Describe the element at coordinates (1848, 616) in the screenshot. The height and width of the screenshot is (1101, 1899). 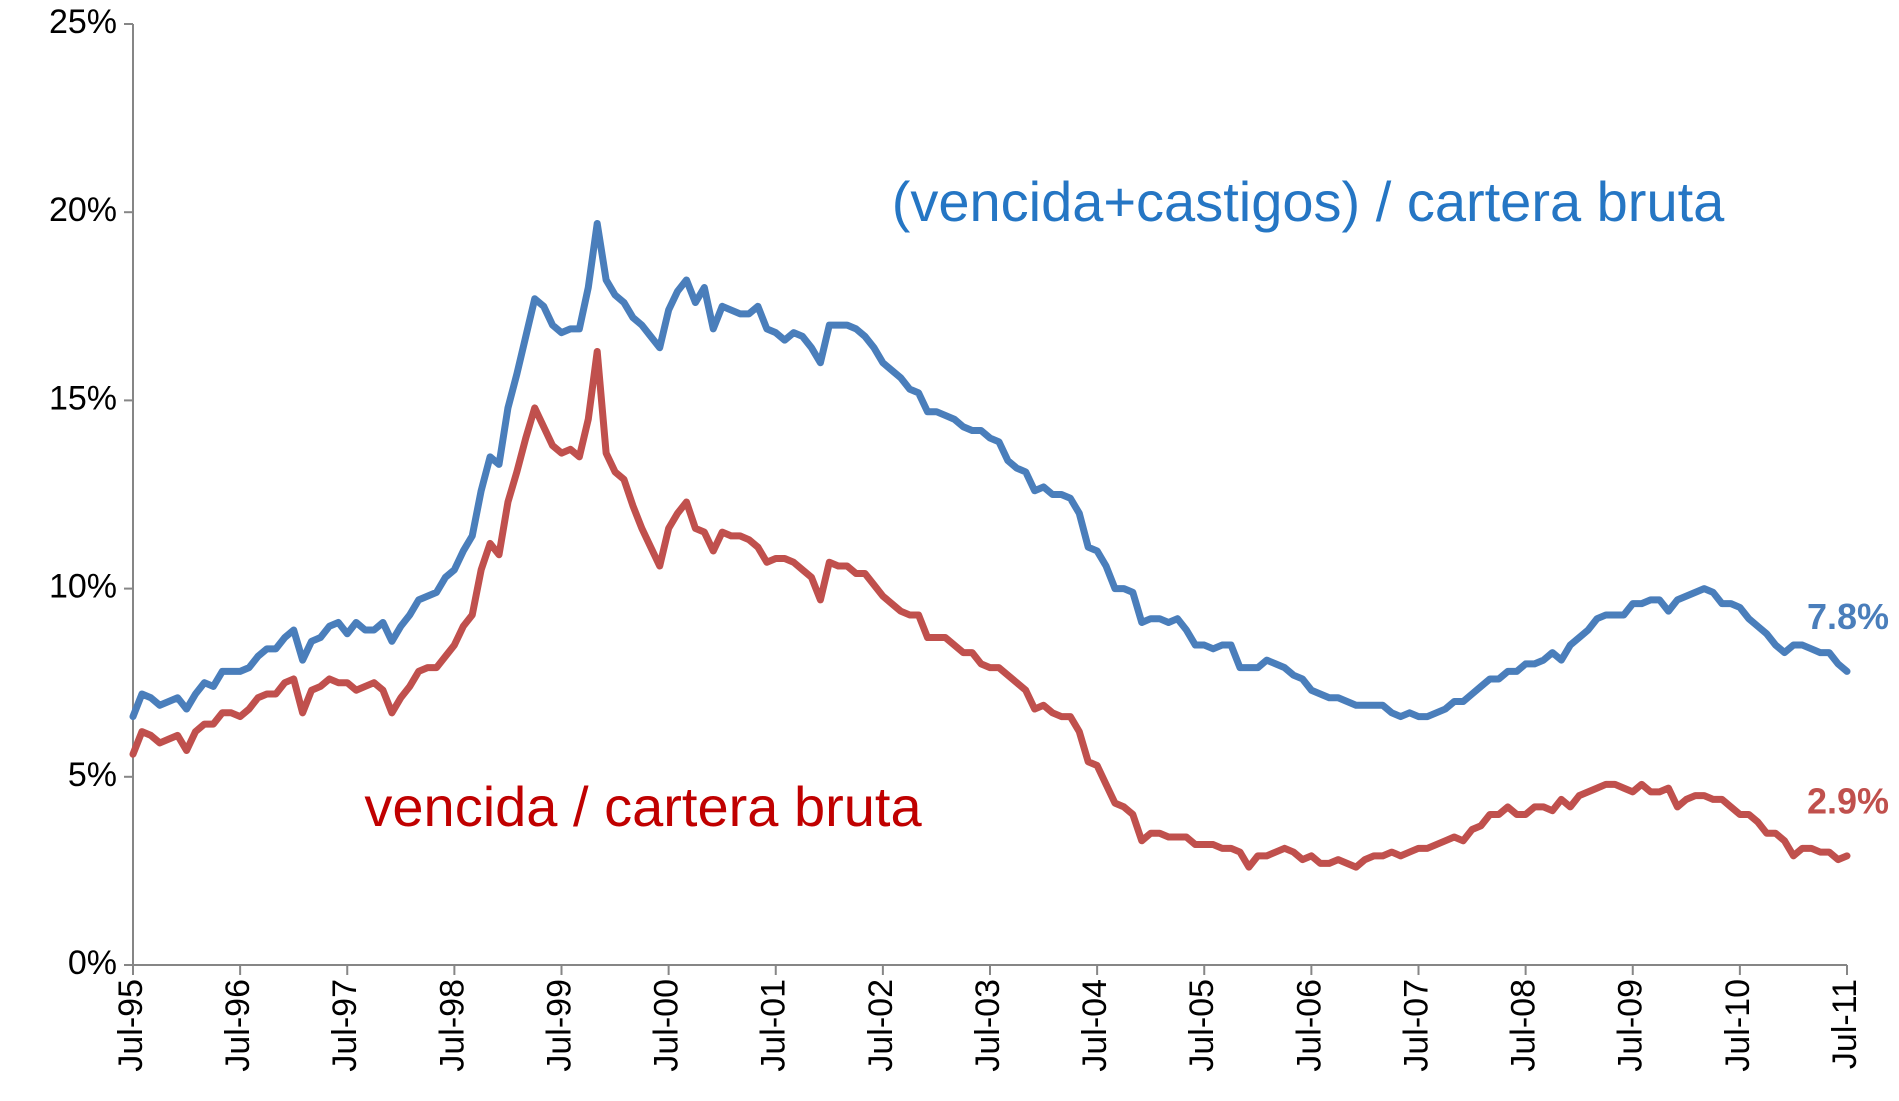
I see `value-label: 7.8%` at that location.